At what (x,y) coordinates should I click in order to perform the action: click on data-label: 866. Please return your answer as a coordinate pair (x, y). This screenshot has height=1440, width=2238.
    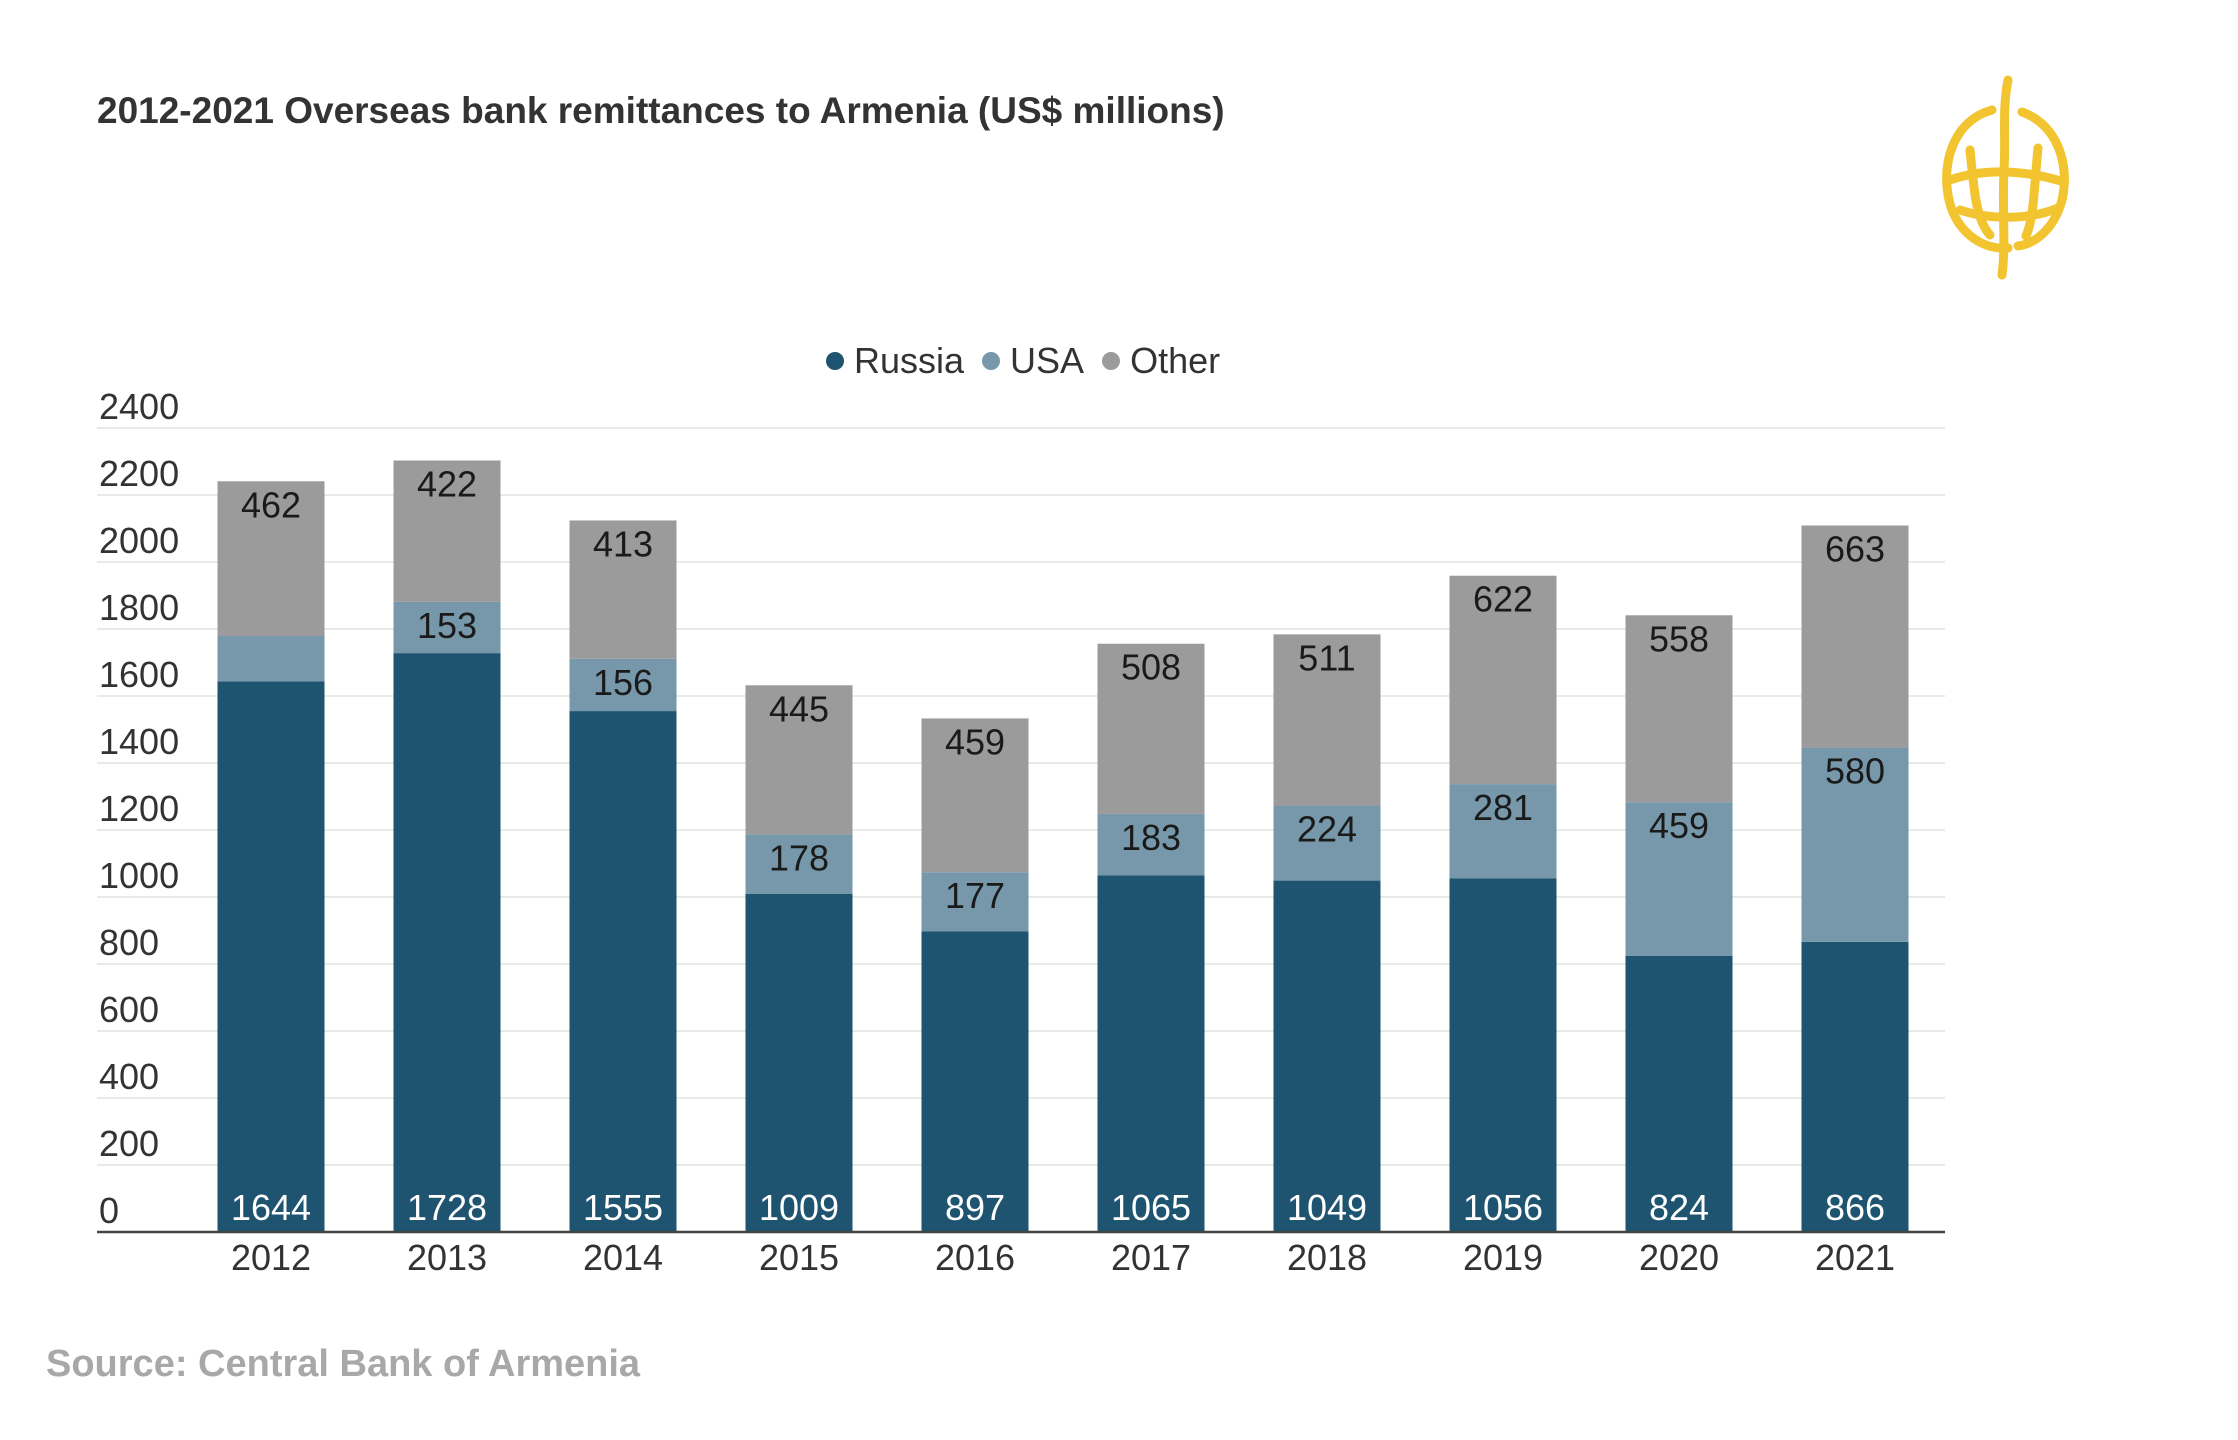
    Looking at the image, I should click on (1855, 1207).